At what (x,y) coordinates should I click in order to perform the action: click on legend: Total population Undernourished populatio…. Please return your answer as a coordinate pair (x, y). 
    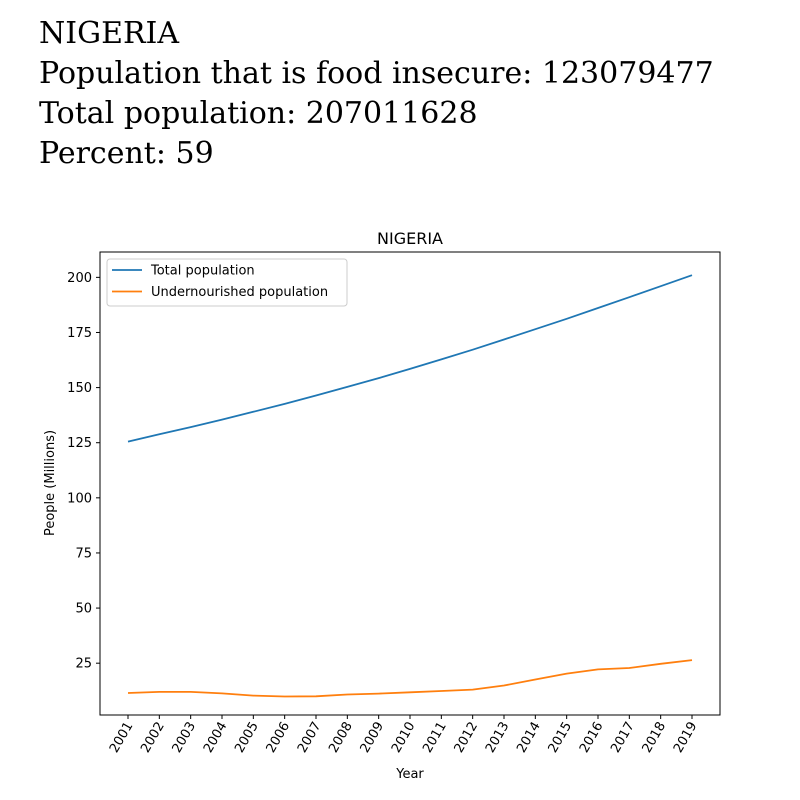
    Looking at the image, I should click on (227, 282).